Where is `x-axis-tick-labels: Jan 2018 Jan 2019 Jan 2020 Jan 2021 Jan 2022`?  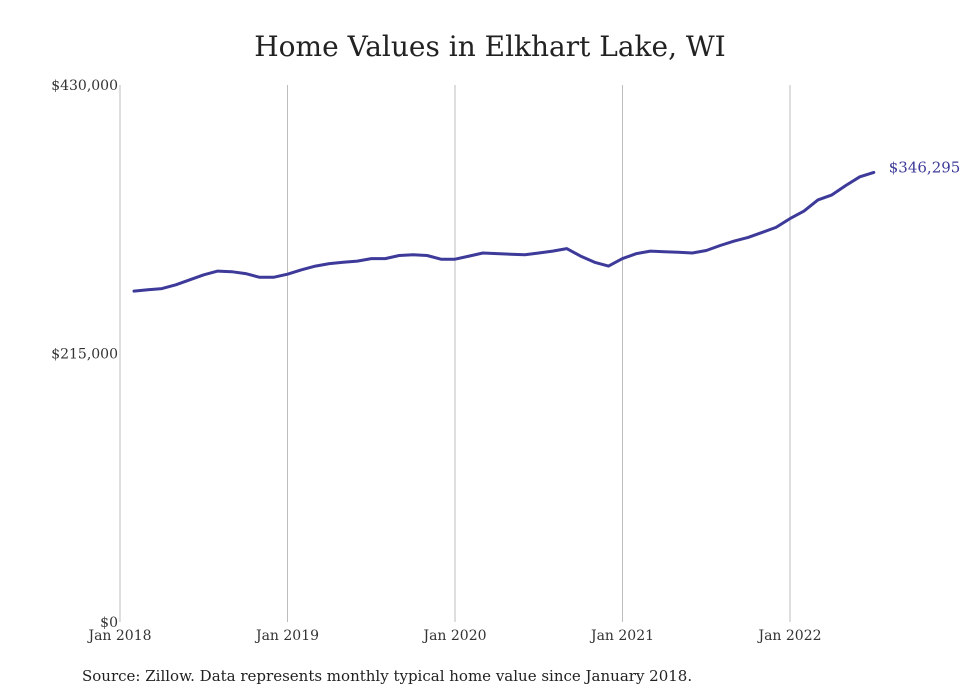 x-axis-tick-labels: Jan 2018 Jan 2019 Jan 2020 Jan 2021 Jan 2022 is located at coordinates (453, 636).